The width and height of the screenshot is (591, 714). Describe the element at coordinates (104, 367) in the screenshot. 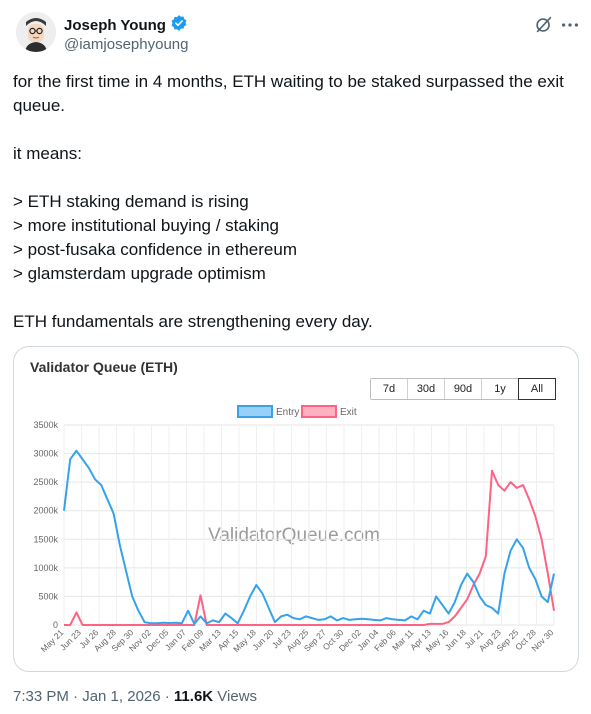

I see `chart-title: Validator Queue (ETH)` at that location.